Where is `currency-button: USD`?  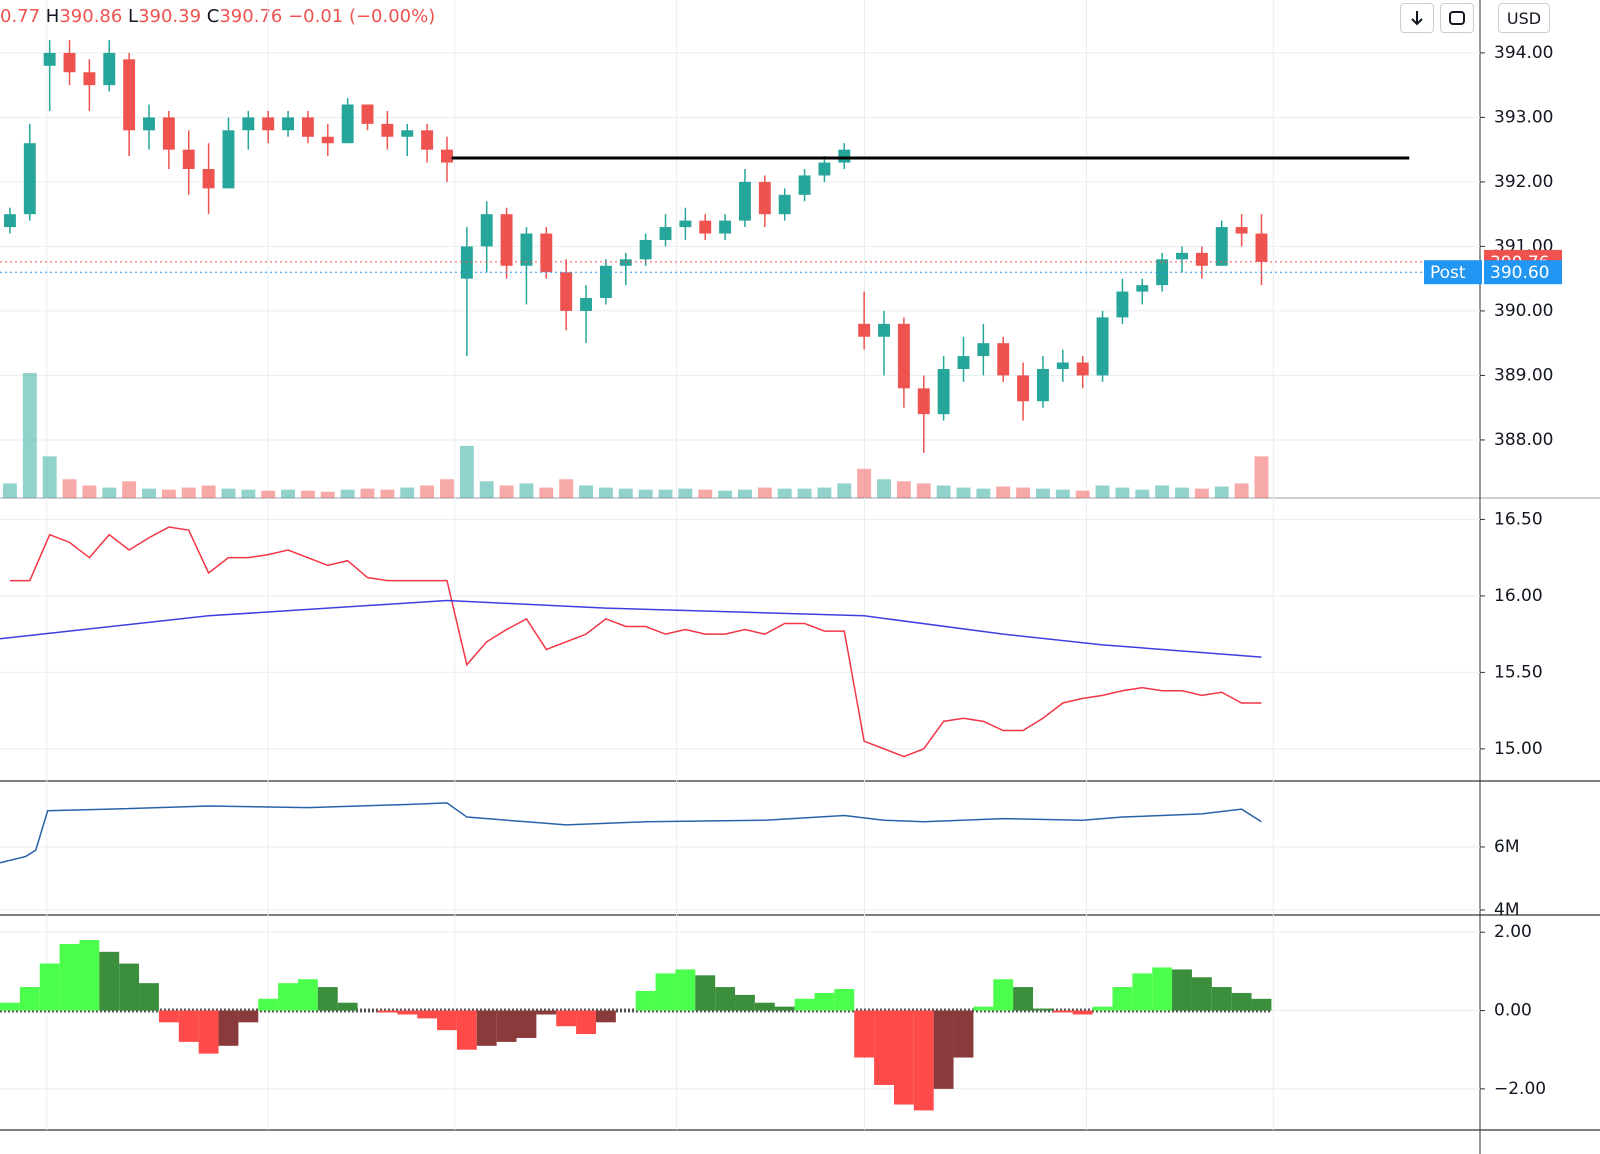 currency-button: USD is located at coordinates (1524, 18).